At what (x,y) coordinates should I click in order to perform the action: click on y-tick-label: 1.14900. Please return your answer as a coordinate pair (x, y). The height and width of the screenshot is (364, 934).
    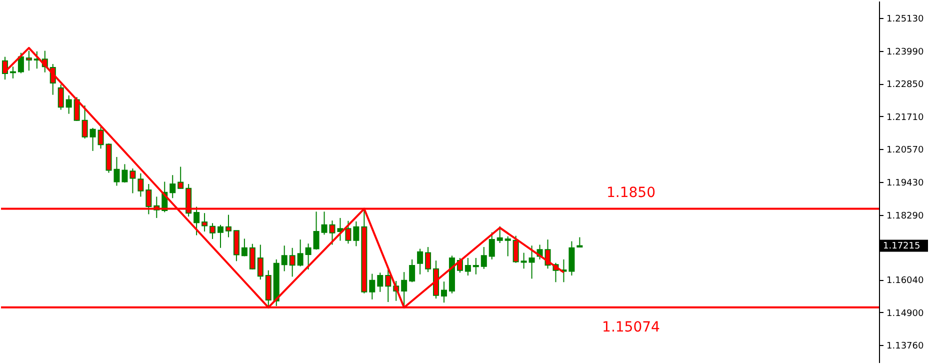
    Looking at the image, I should click on (905, 313).